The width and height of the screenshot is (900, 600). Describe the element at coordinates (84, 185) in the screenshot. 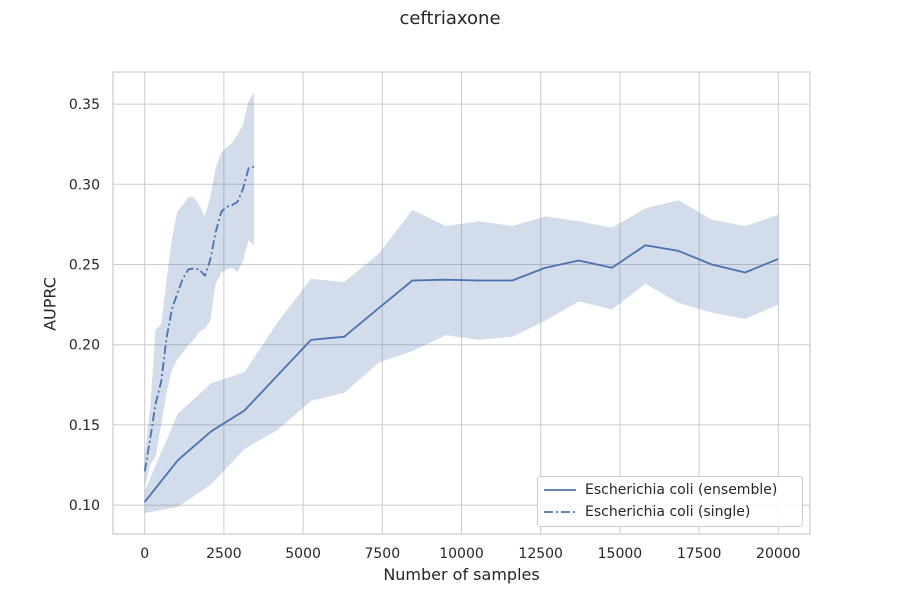

I see `y-tick-label: 0.30` at that location.